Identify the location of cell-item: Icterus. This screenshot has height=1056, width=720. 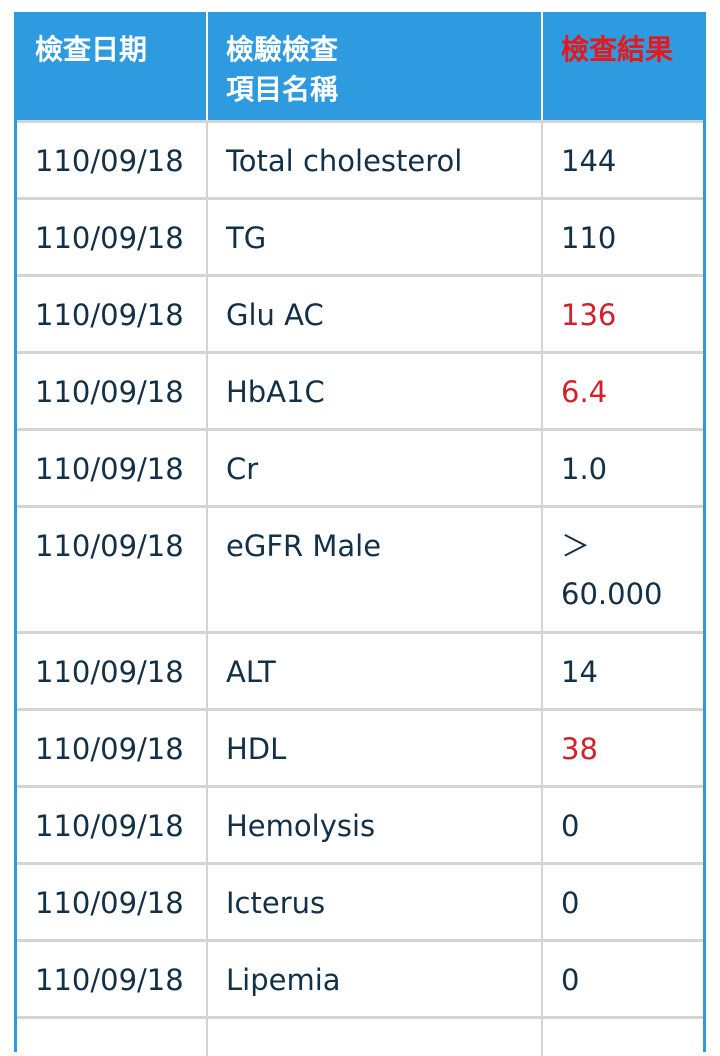
(375, 900).